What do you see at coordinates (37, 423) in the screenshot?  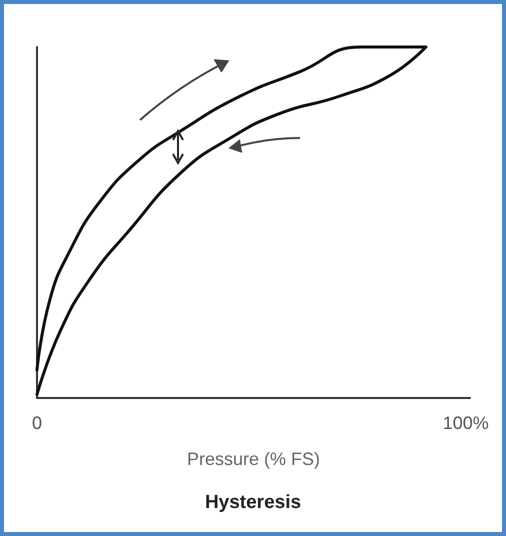 I see `x-tick-label: 0` at bounding box center [37, 423].